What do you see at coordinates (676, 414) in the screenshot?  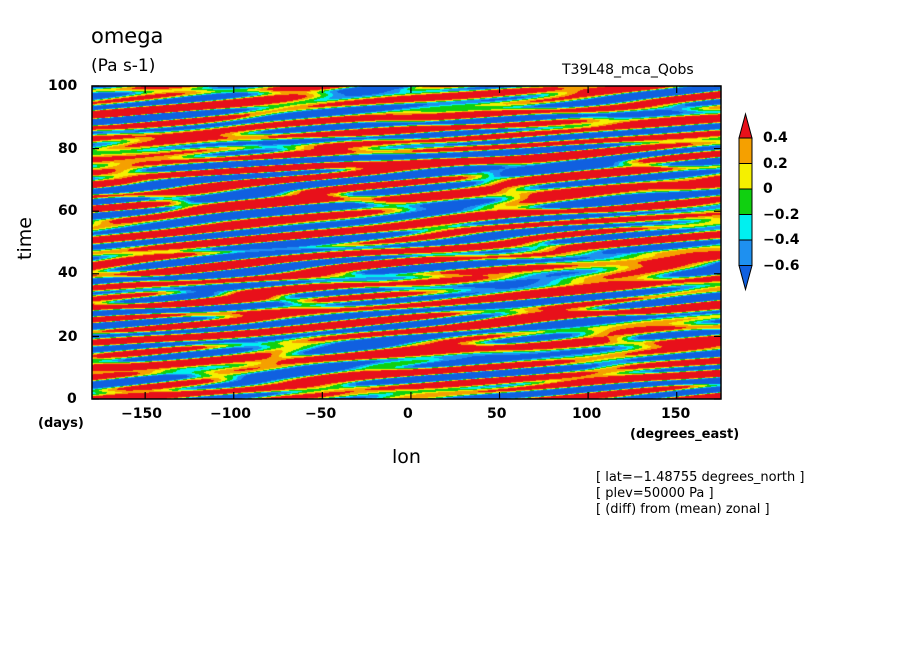 I see `x-tick-150: 150` at bounding box center [676, 414].